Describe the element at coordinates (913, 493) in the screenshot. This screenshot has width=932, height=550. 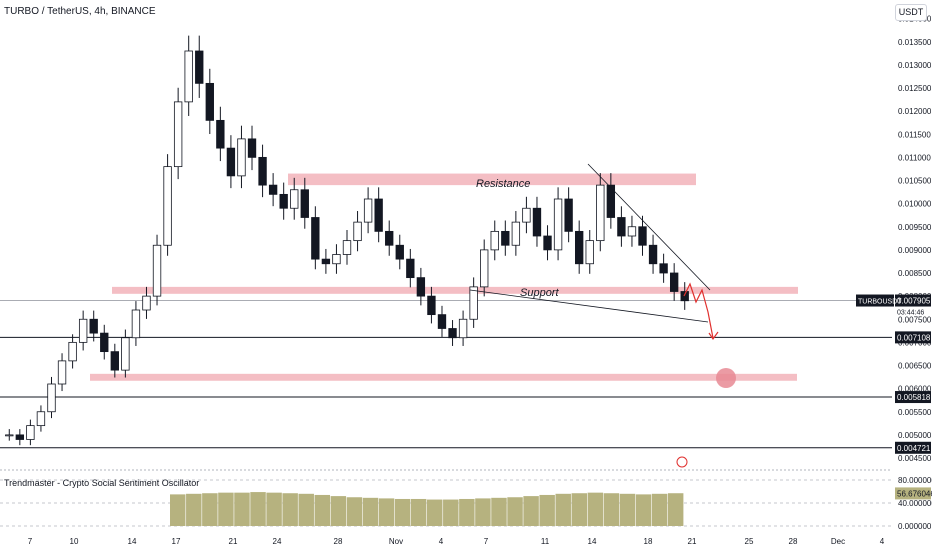
I see `osc-value-tag` at that location.